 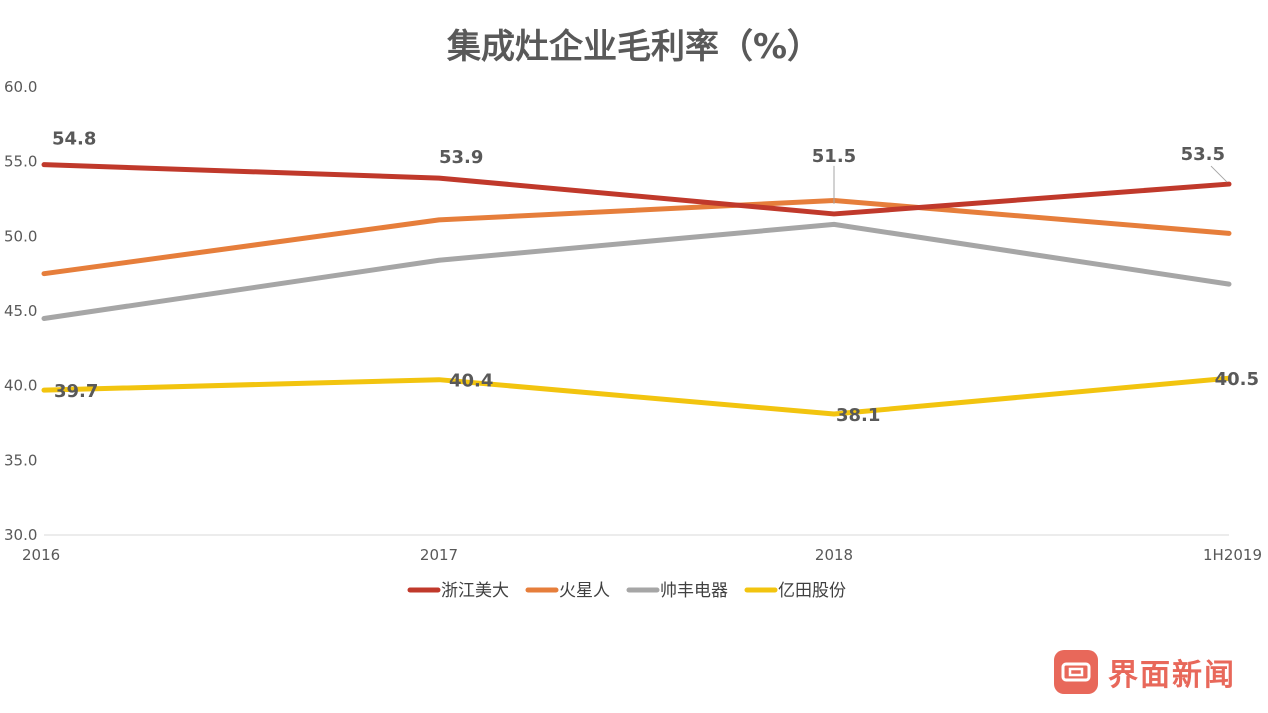 I want to click on legend-label: 帅丰电器, so click(x=694, y=591).